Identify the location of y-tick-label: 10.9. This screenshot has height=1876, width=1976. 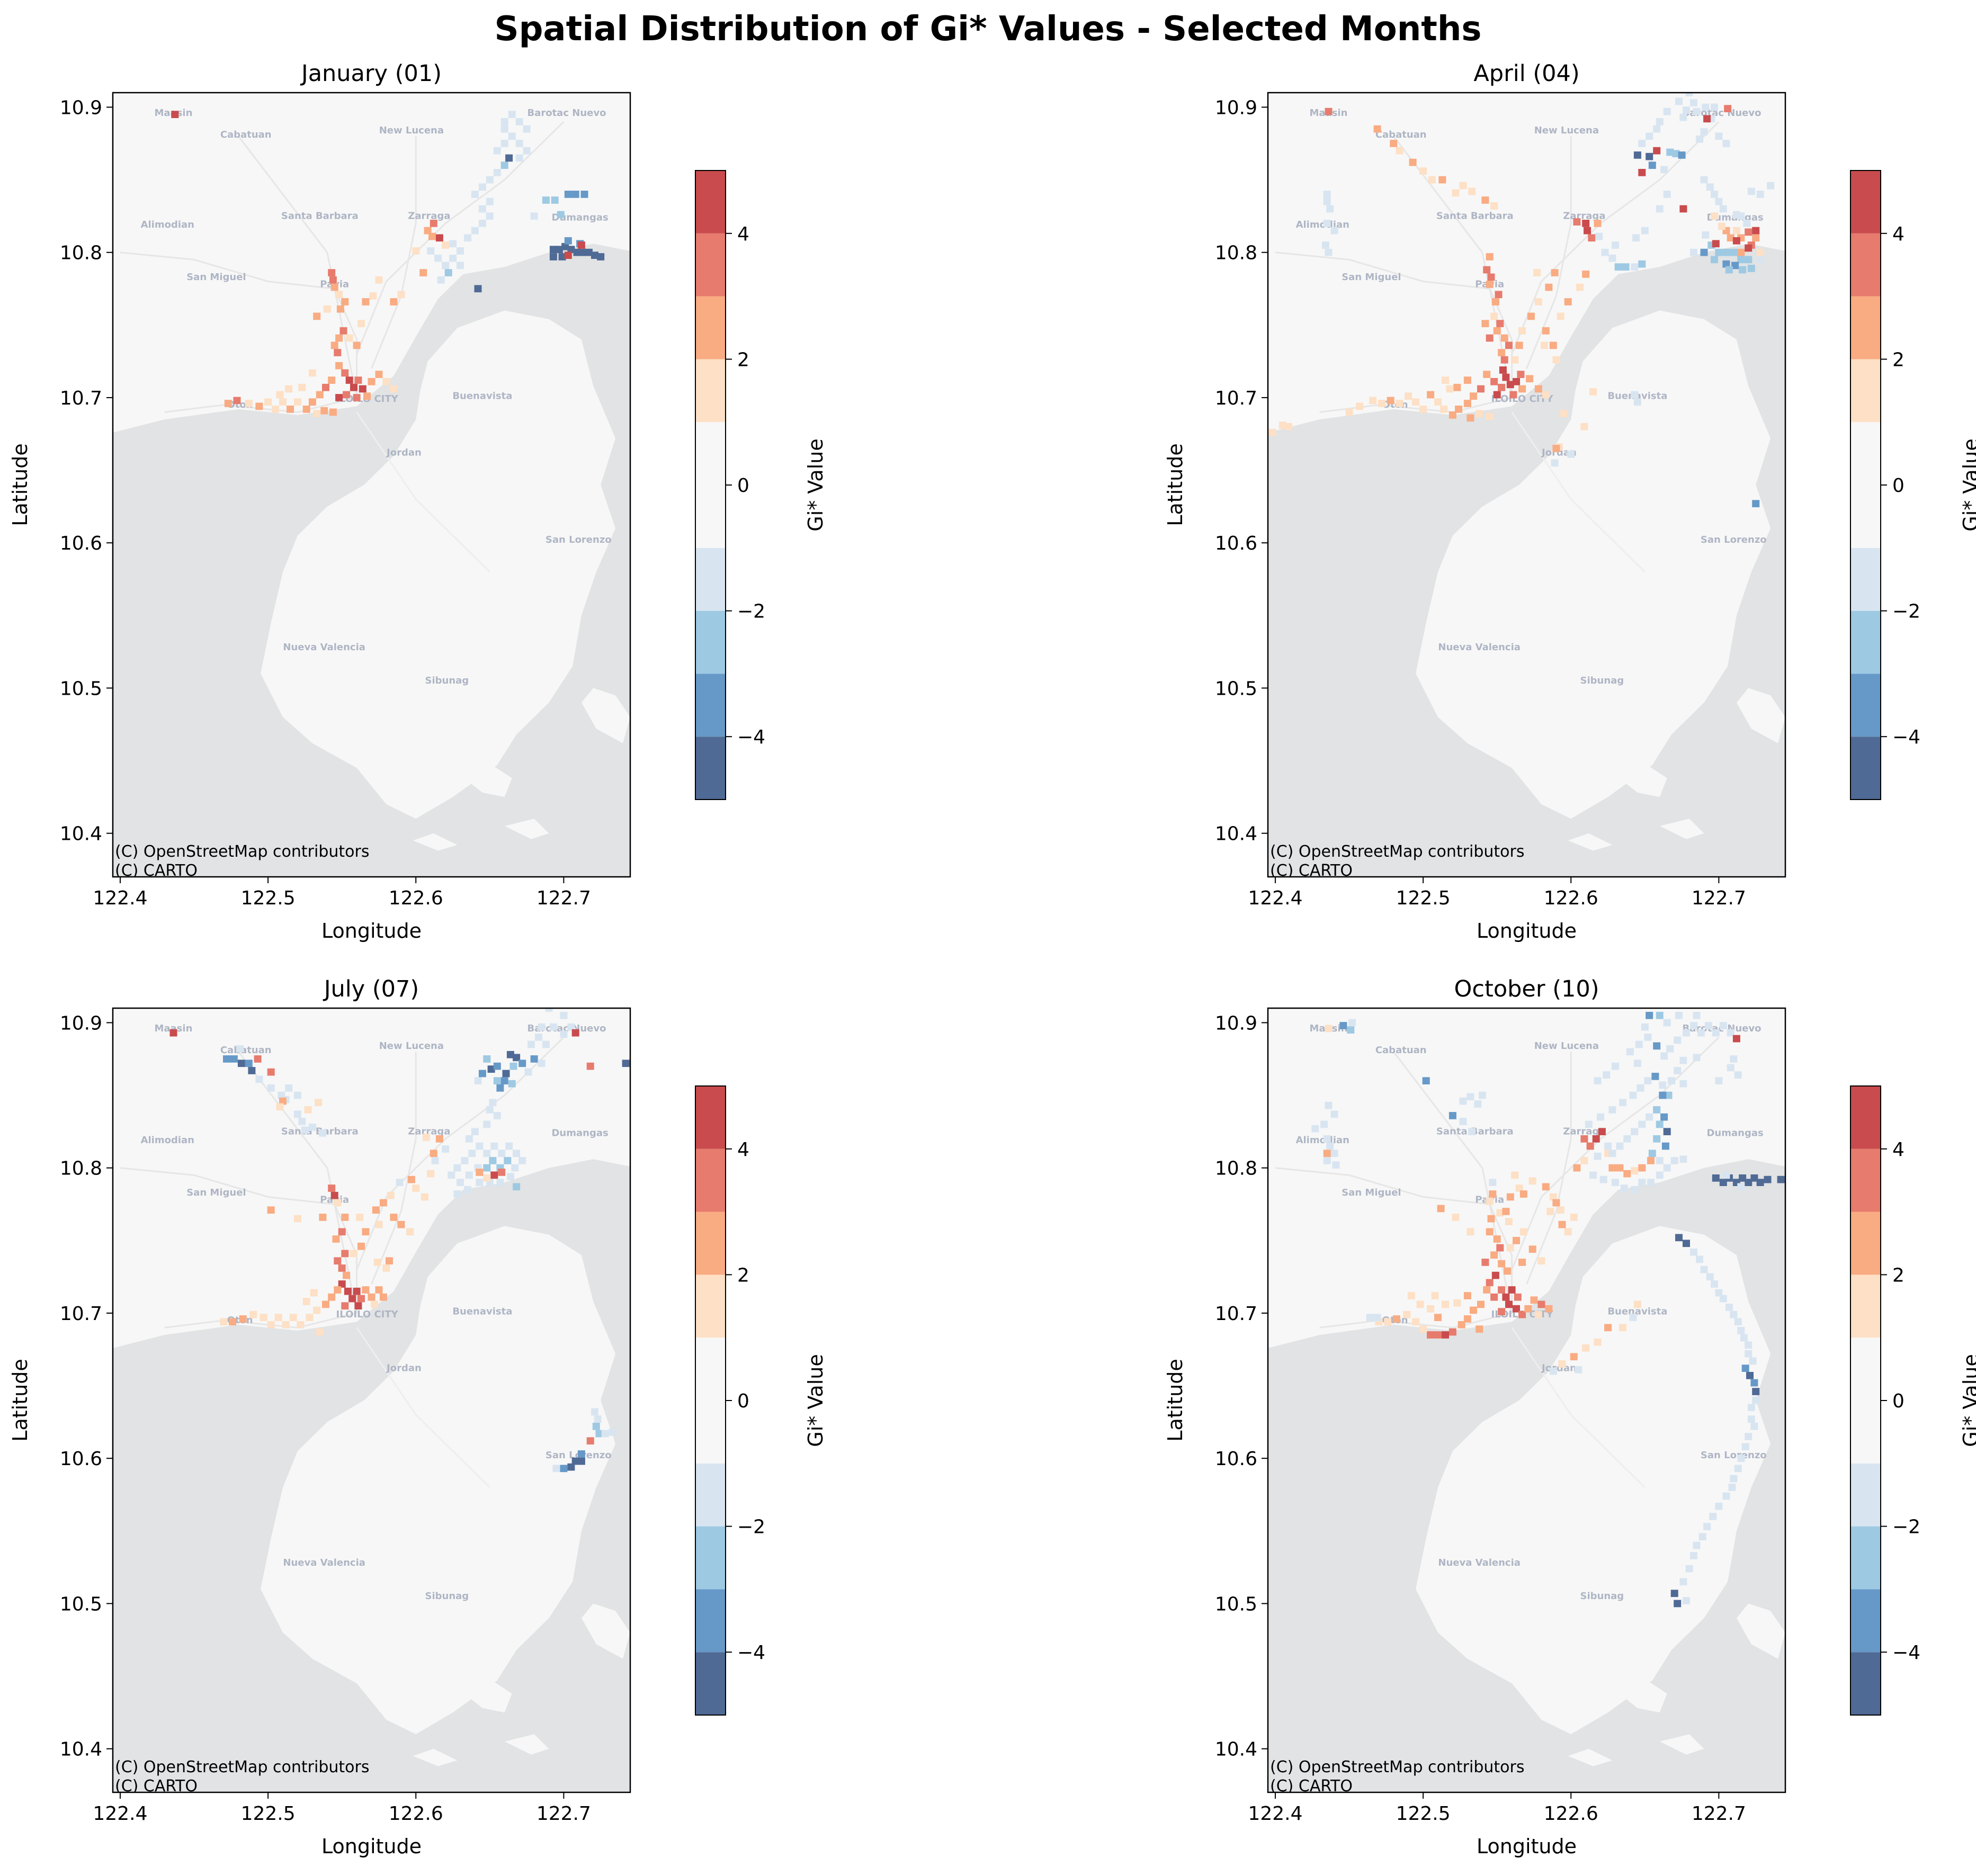
(1236, 108).